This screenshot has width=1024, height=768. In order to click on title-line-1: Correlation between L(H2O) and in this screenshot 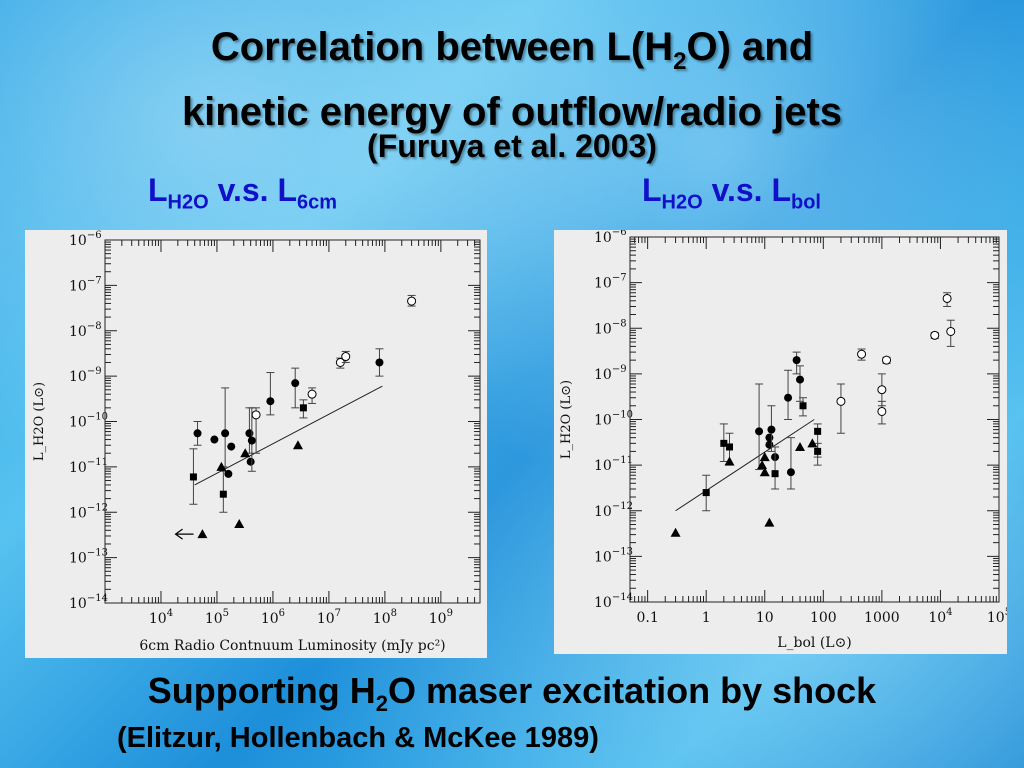, I will do `click(512, 54)`.